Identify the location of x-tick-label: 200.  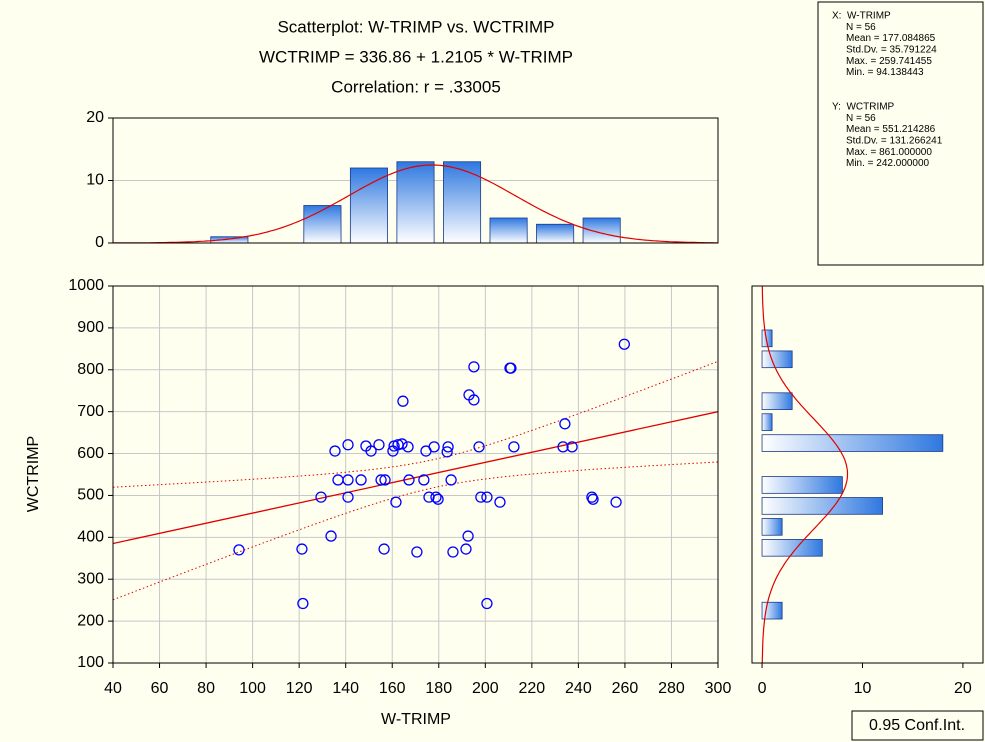
(485, 688).